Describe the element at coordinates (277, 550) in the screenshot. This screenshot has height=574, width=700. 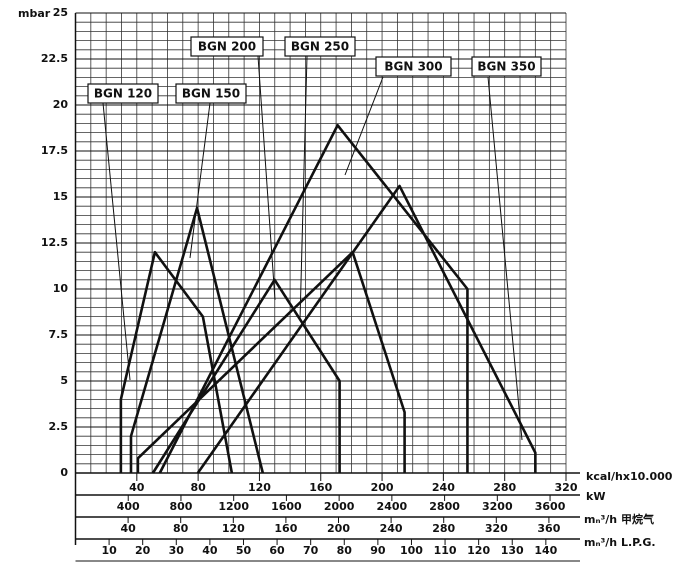
I see `x-tick-label: 60` at that location.